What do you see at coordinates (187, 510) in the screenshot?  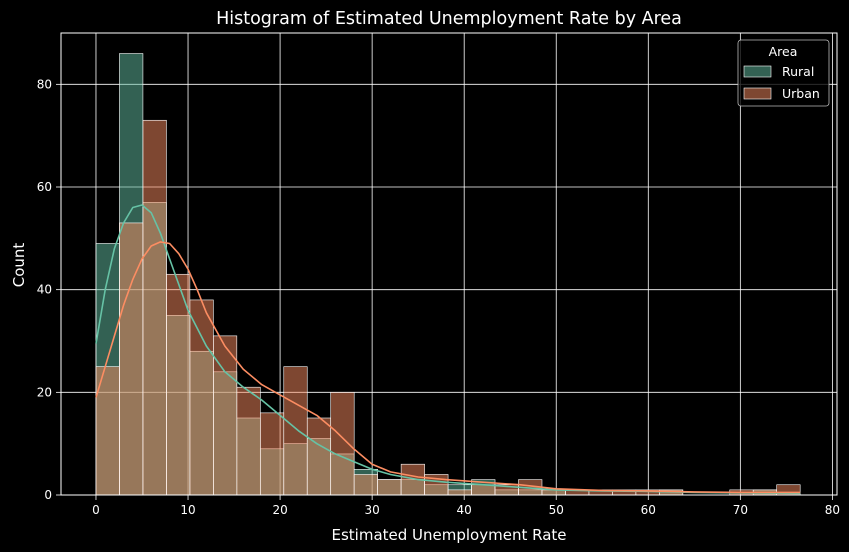 I see `x-tick-label: 10` at bounding box center [187, 510].